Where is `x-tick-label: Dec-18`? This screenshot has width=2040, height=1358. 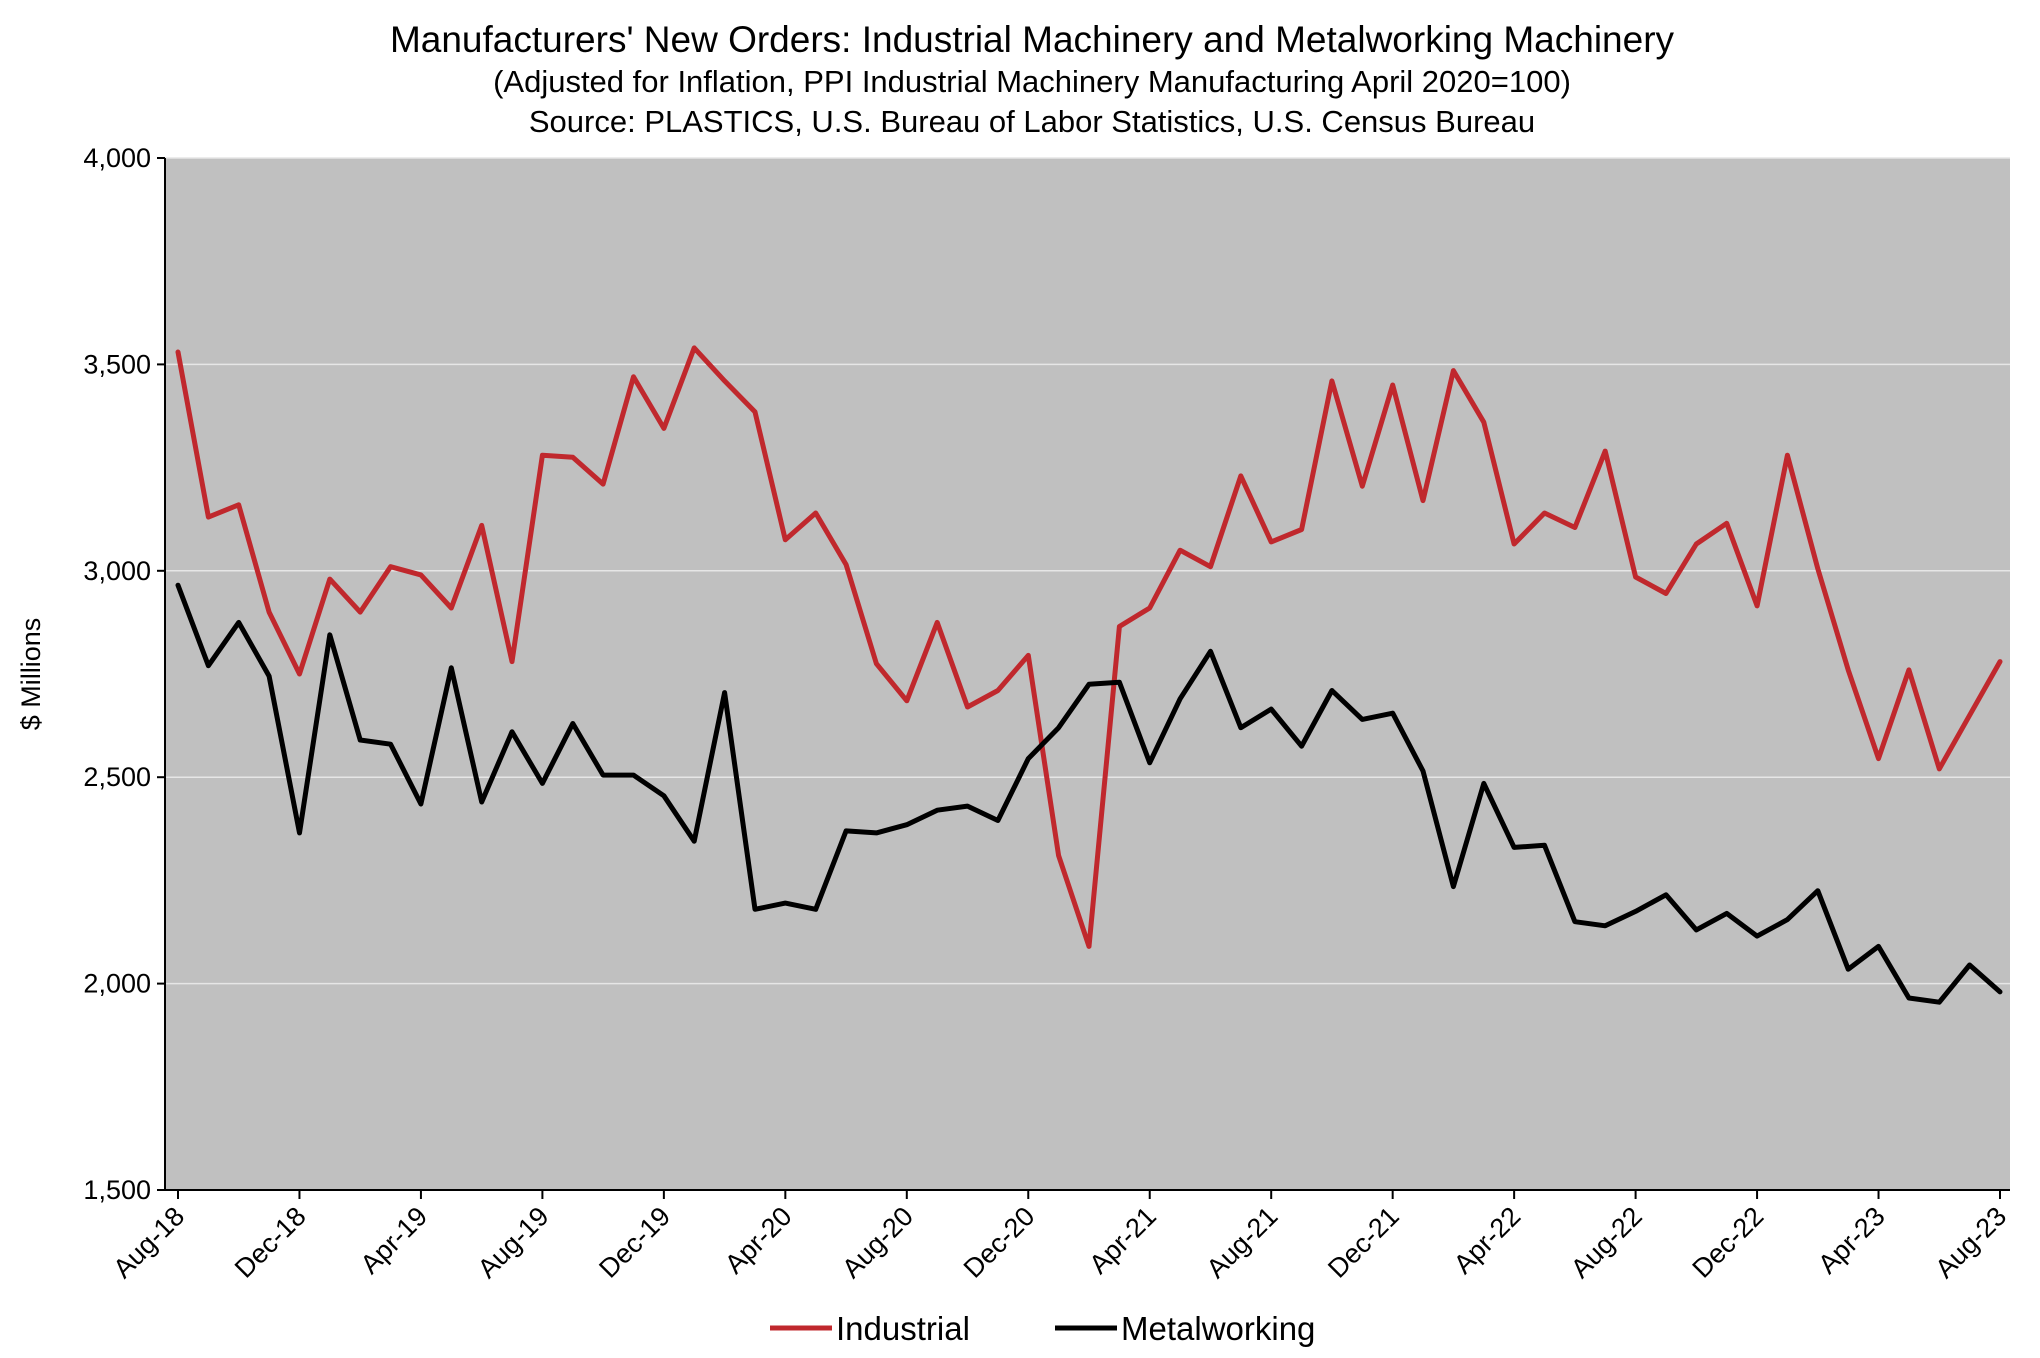
x-tick-label: Dec-18 is located at coordinates (270, 1242).